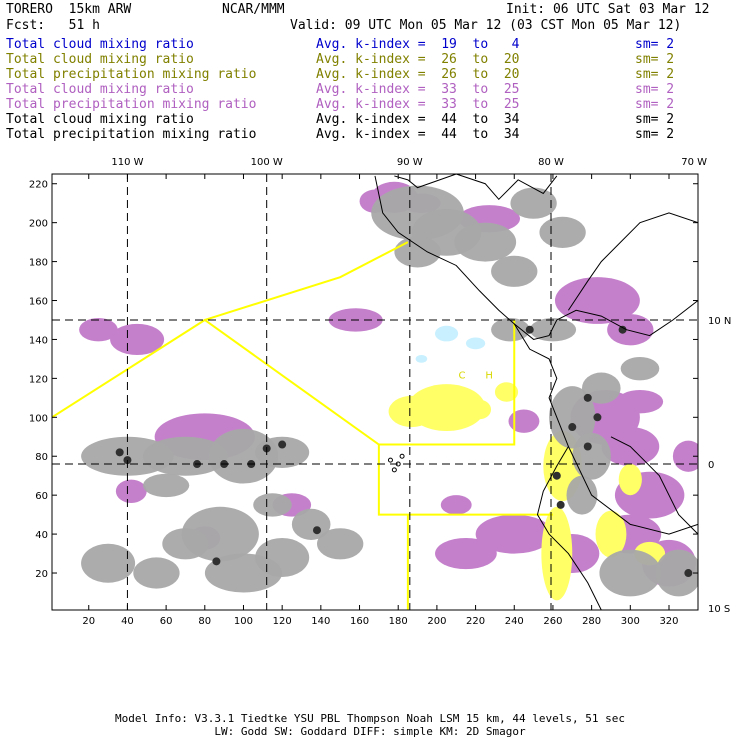  I want to click on x-tick-label: 120, so click(282, 621).